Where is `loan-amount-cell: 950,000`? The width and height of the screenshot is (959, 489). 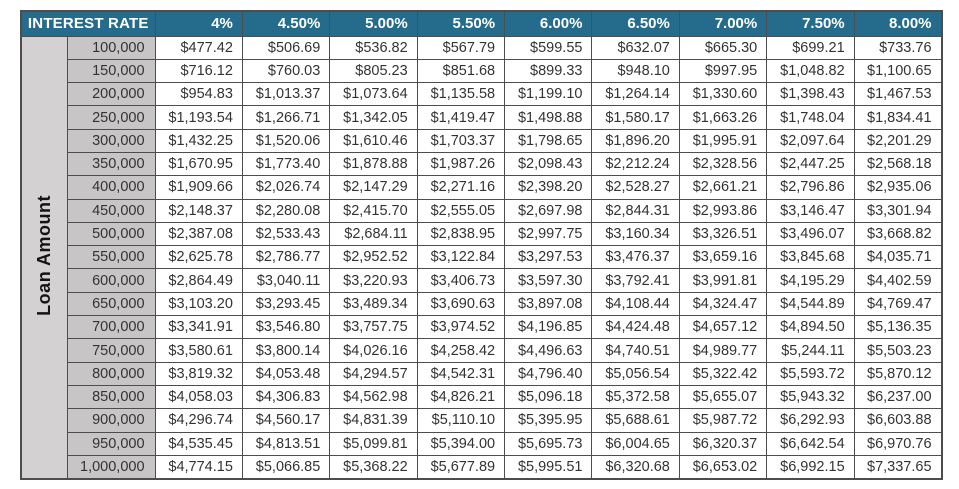
loan-amount-cell: 950,000 is located at coordinates (111, 443).